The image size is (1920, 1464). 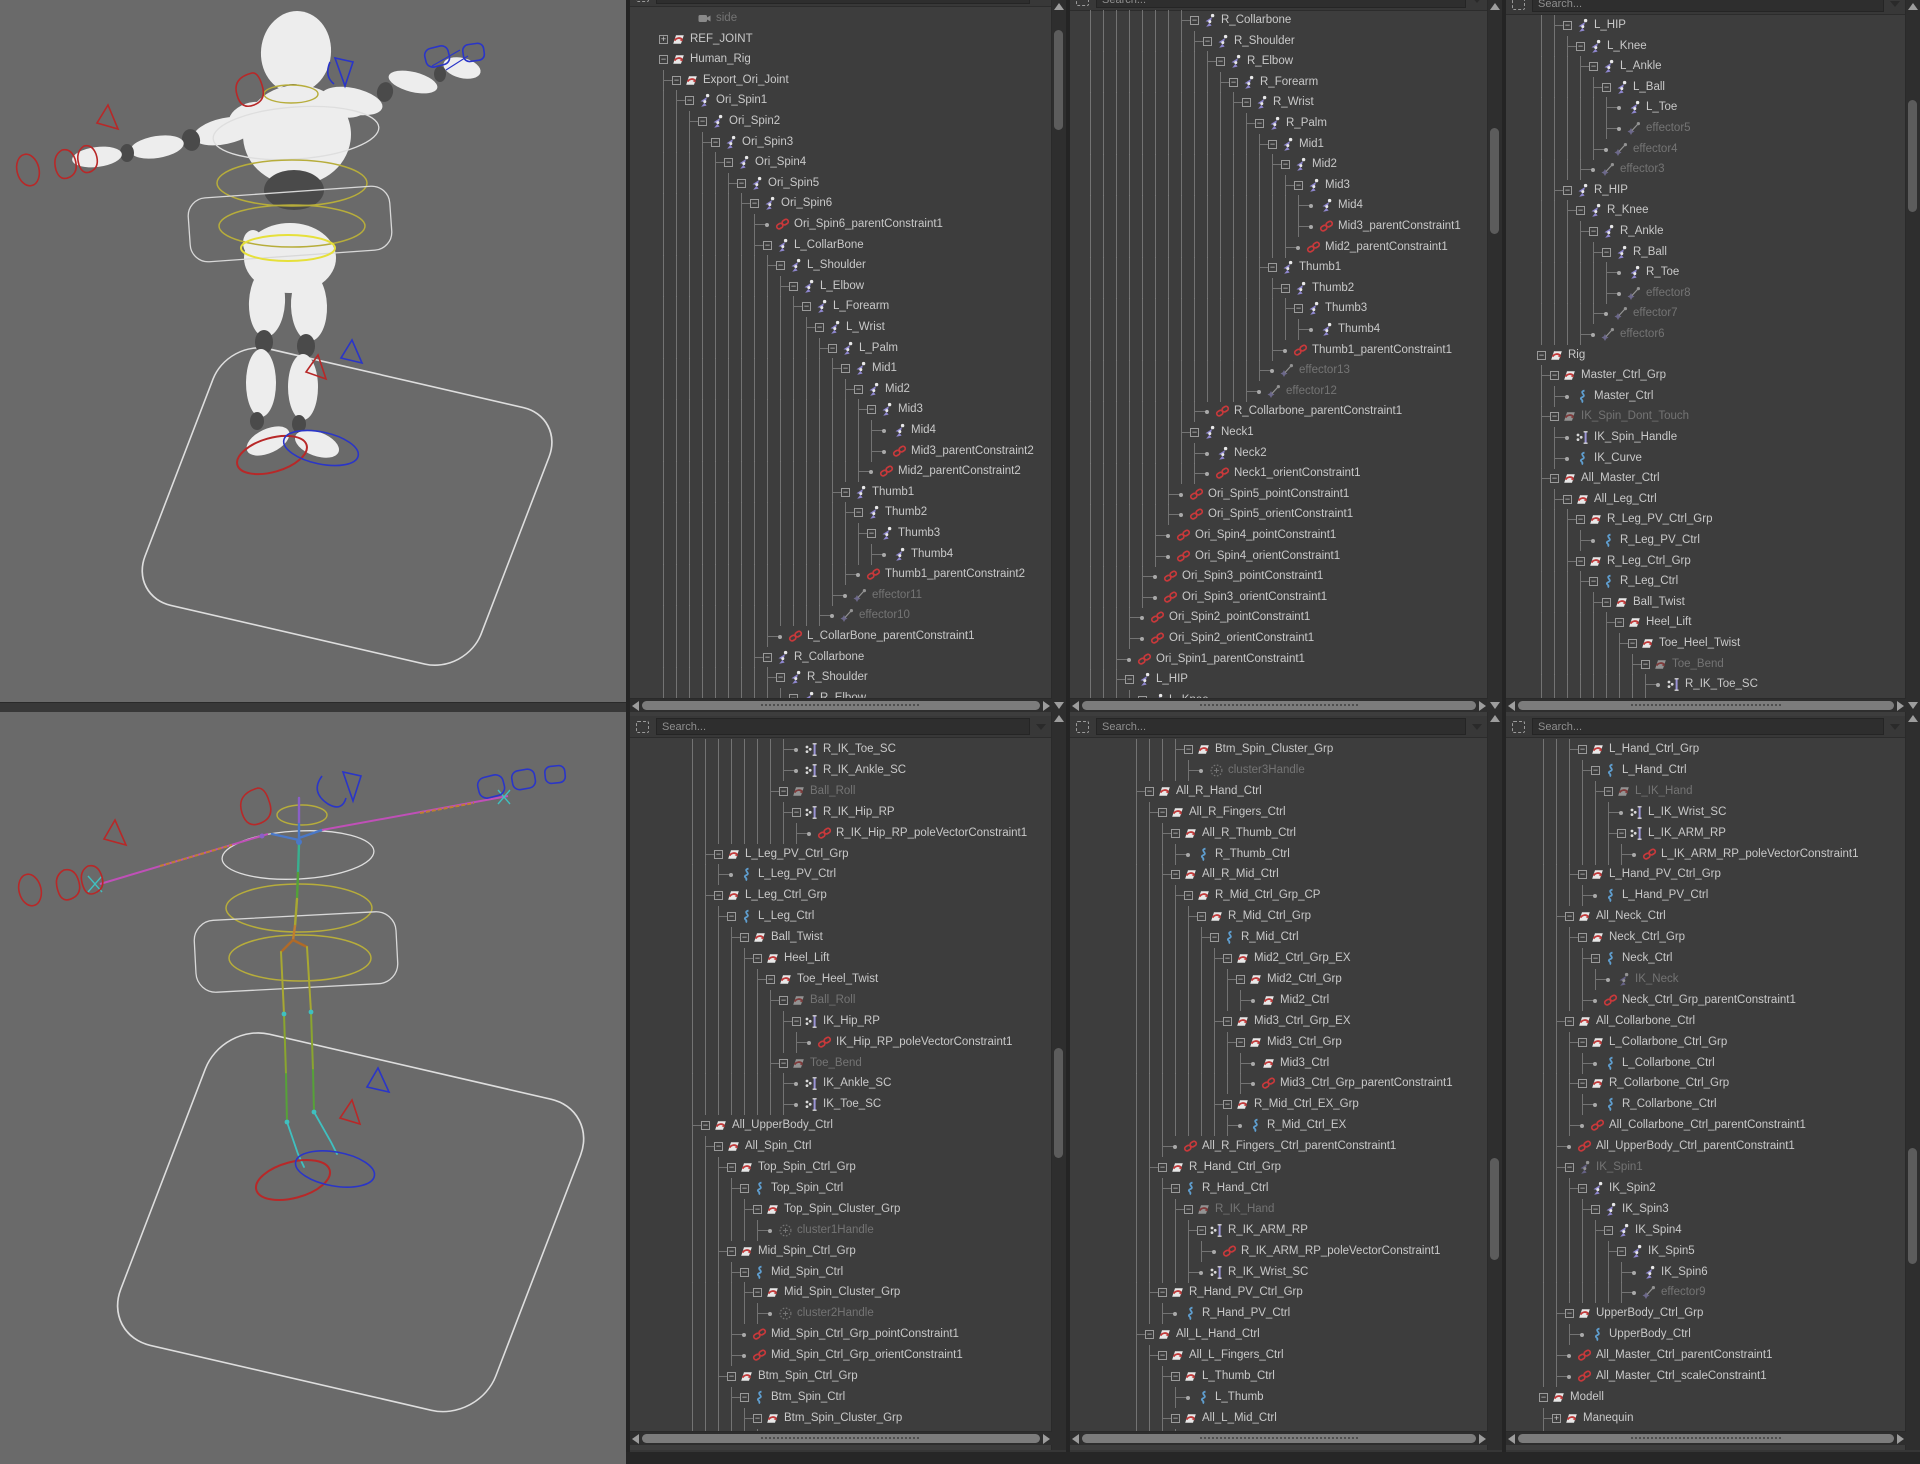 I want to click on tree-row: − Mid_Spin_Ctrl_Grp, so click(x=841, y=1251).